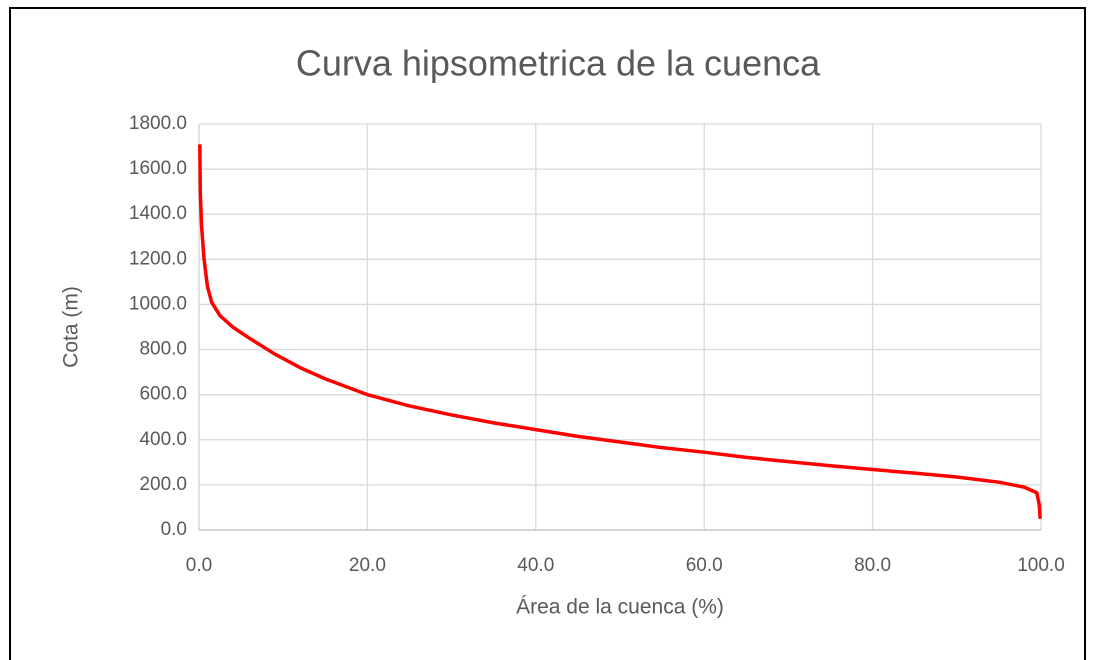 This screenshot has height=660, width=1094. What do you see at coordinates (158, 123) in the screenshot?
I see `y-tick-label: 1800.0` at bounding box center [158, 123].